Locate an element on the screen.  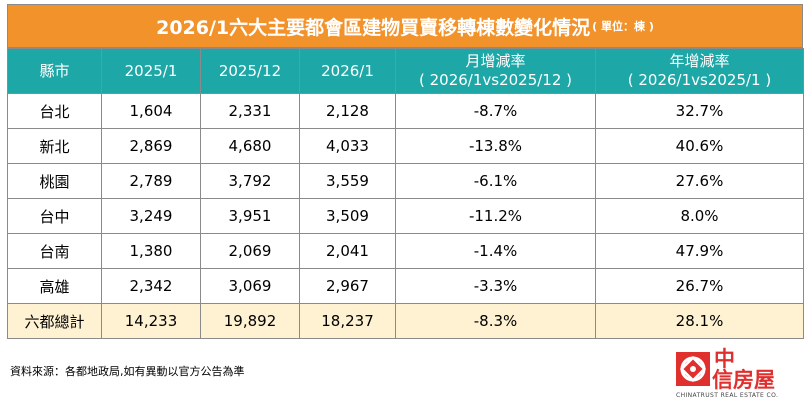
cell-region: 桃園 is located at coordinates (54, 181).